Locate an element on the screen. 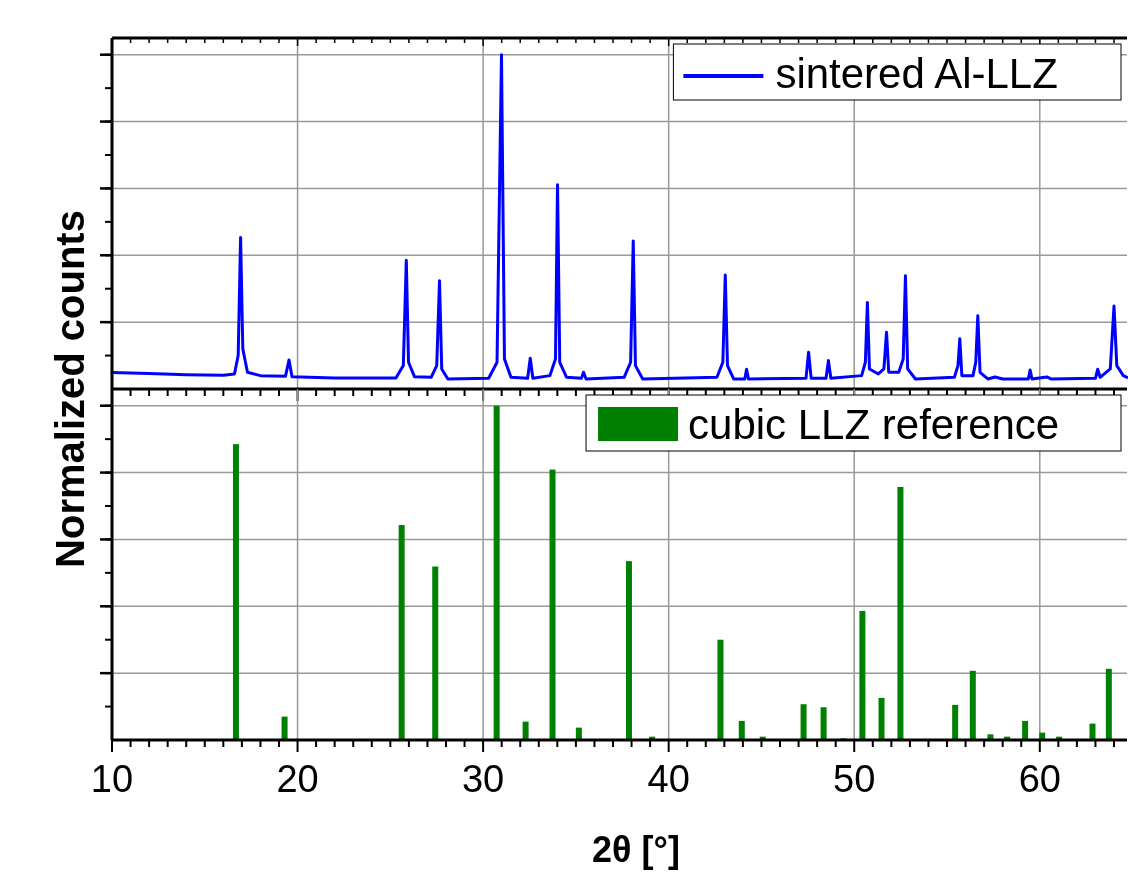  x-tick-label: 20 is located at coordinates (297, 779).